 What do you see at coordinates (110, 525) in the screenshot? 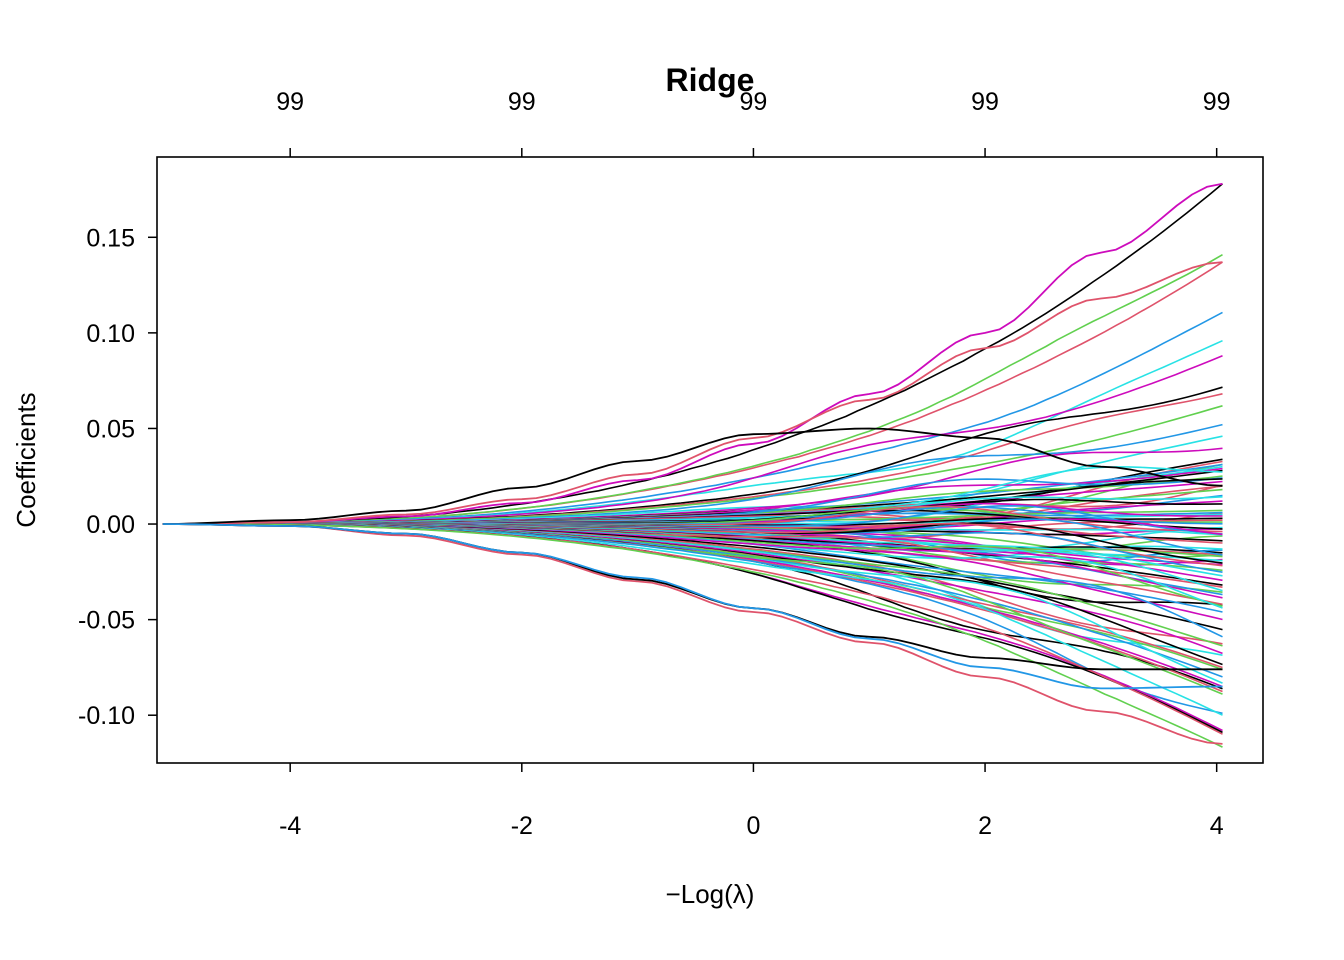
I see `y-tick-label: 0.00` at bounding box center [110, 525].